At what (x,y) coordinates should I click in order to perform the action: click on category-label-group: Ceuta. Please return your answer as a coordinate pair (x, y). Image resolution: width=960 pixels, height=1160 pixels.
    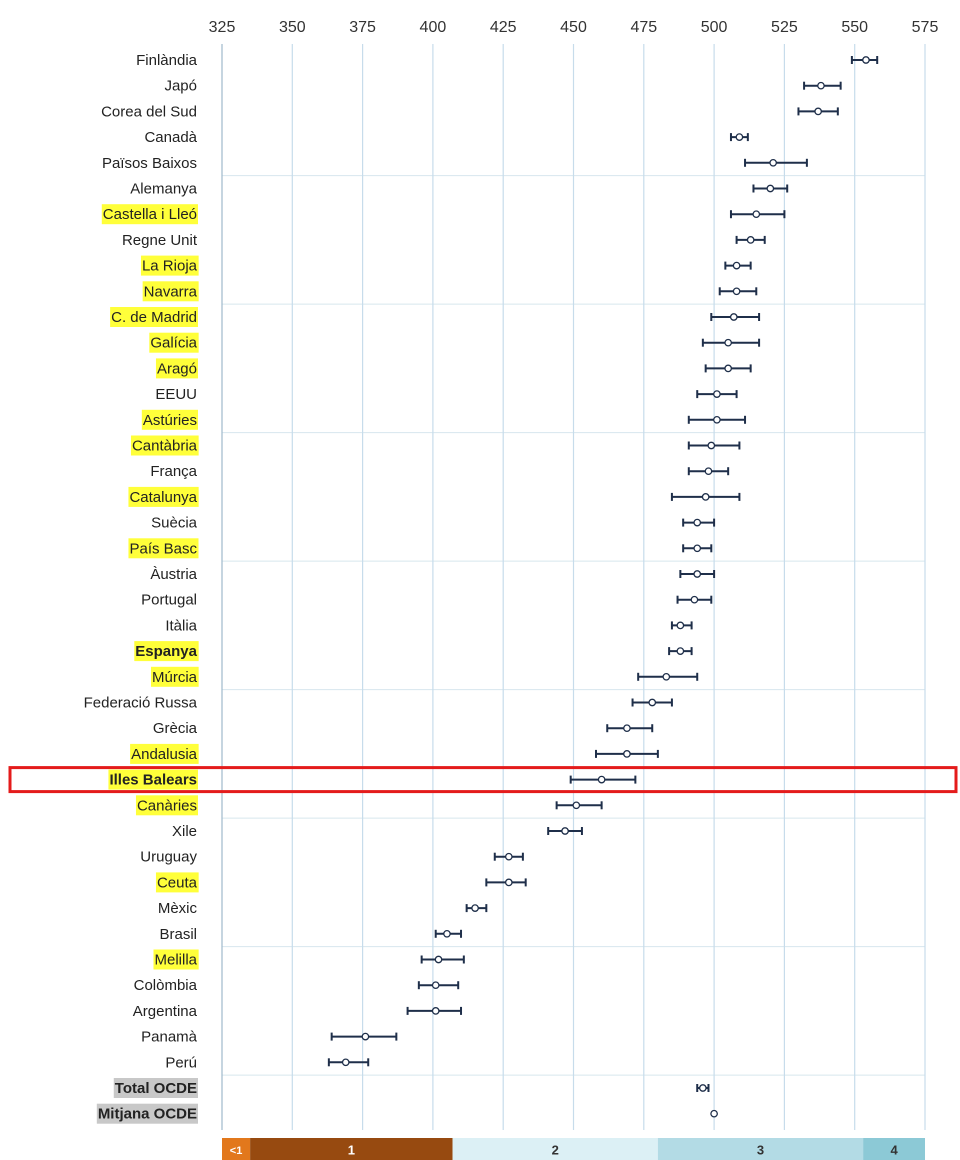
    Looking at the image, I should click on (177, 882).